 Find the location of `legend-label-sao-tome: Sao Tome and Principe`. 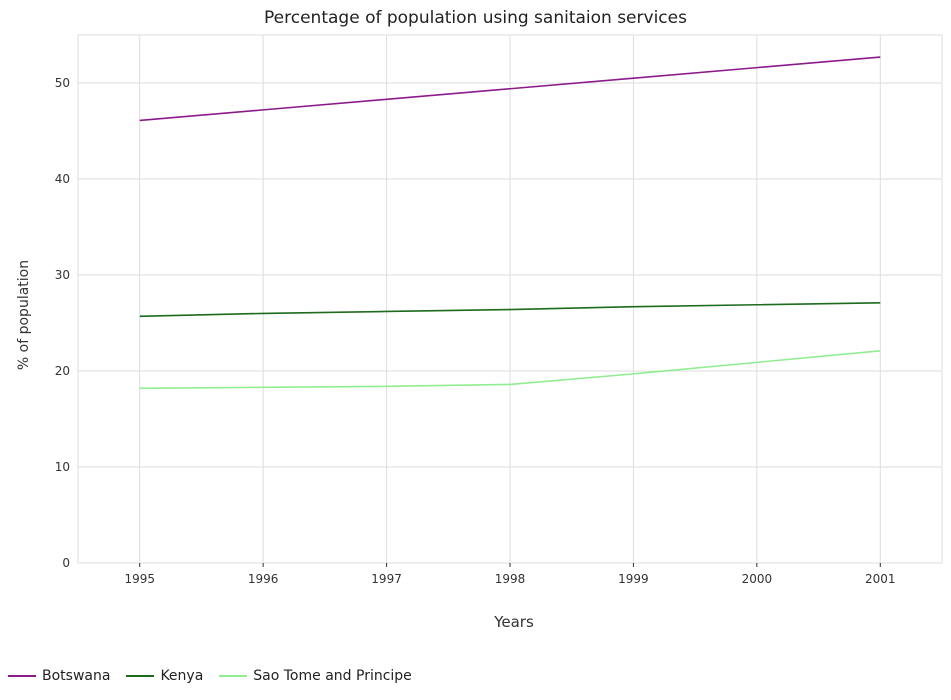

legend-label-sao-tome: Sao Tome and Principe is located at coordinates (332, 676).